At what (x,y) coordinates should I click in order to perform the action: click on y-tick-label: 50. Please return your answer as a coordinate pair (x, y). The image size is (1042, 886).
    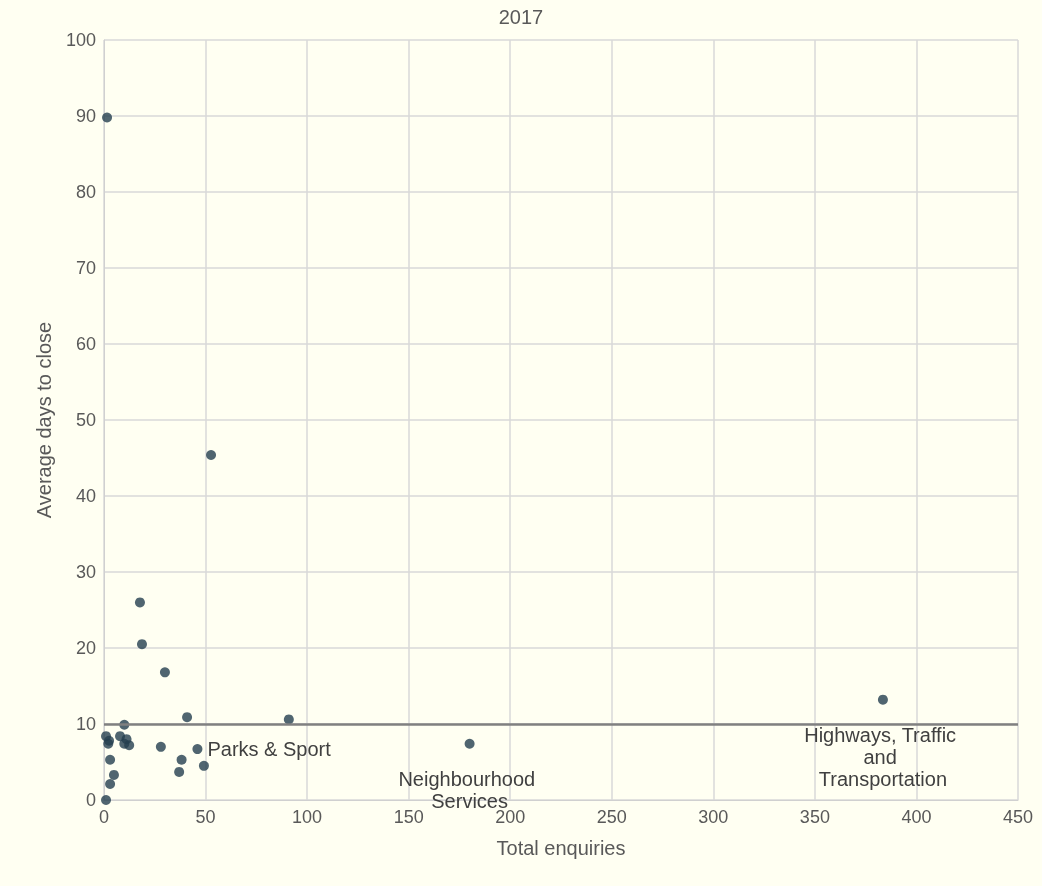
    Looking at the image, I should click on (85, 420).